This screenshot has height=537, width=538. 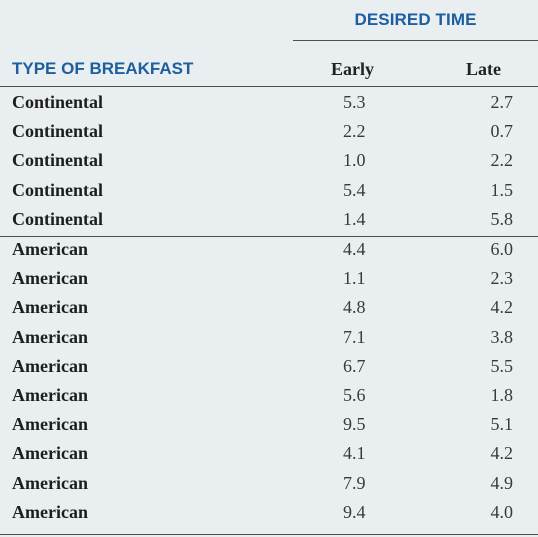 I want to click on cell-late-value: 5.5, so click(x=502, y=365).